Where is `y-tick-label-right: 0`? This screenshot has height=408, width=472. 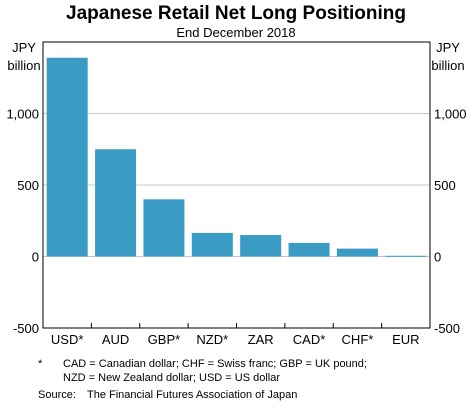
y-tick-label-right: 0 is located at coordinates (437, 257).